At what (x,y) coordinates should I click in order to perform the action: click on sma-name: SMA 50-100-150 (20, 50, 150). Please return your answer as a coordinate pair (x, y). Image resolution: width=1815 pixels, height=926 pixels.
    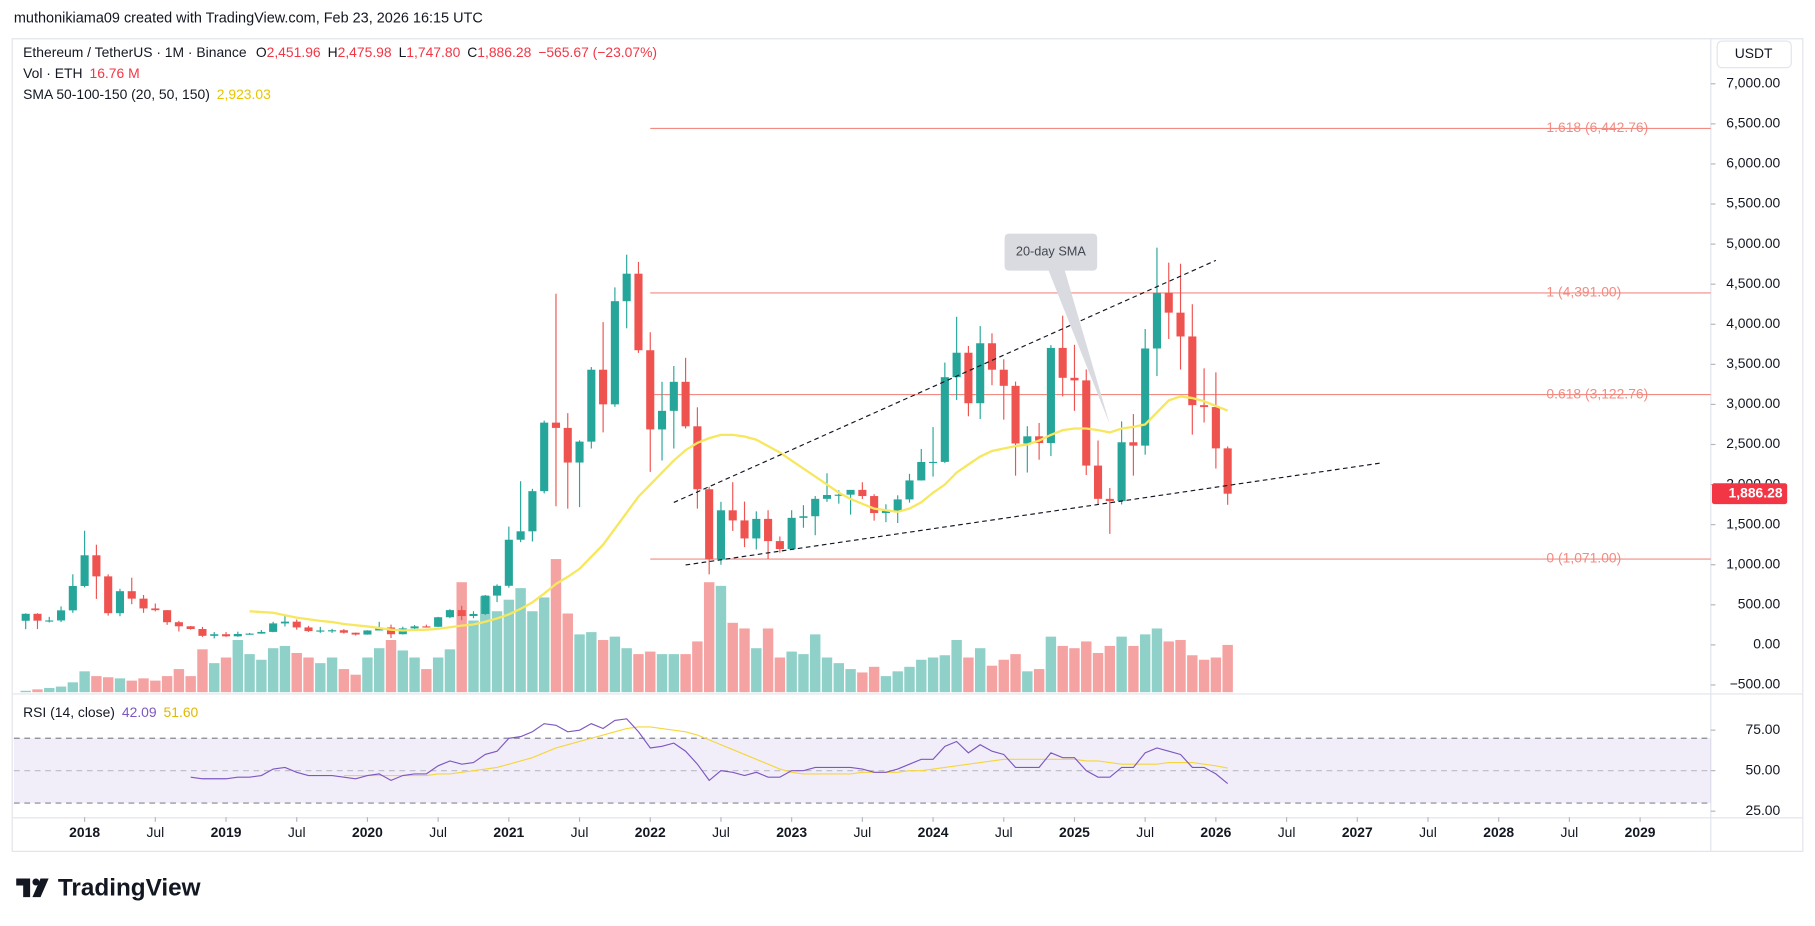
    Looking at the image, I should click on (116, 94).